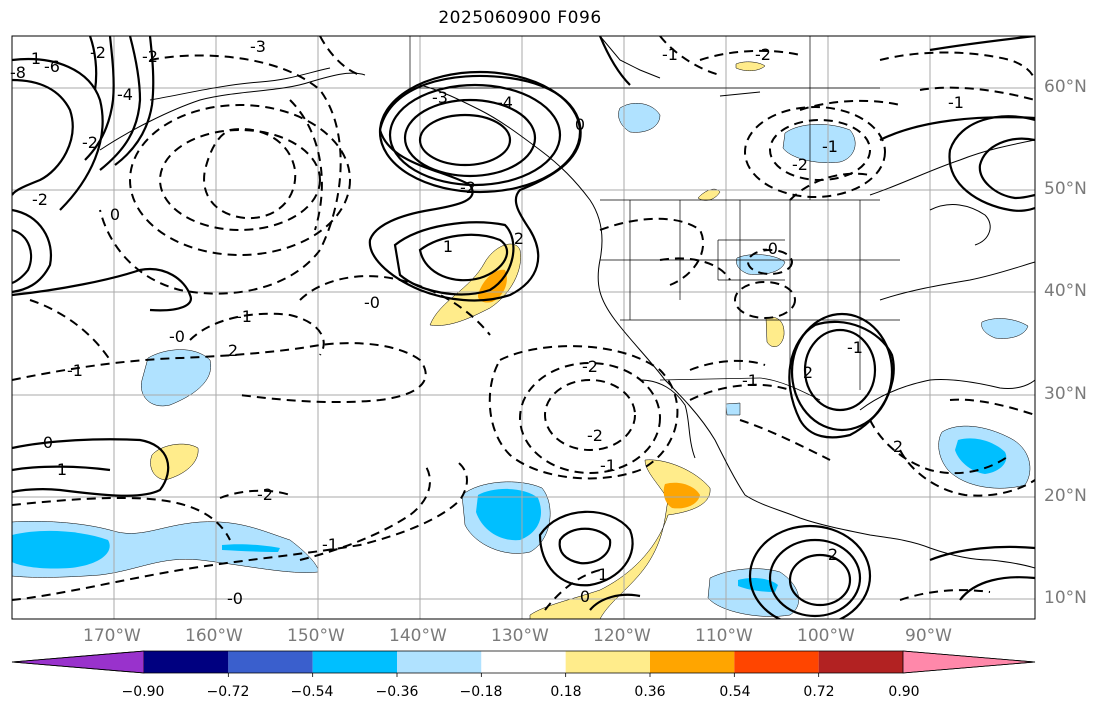 This screenshot has height=712, width=1105. What do you see at coordinates (397, 692) in the screenshot?
I see `colorbar-label: −0.36` at bounding box center [397, 692].